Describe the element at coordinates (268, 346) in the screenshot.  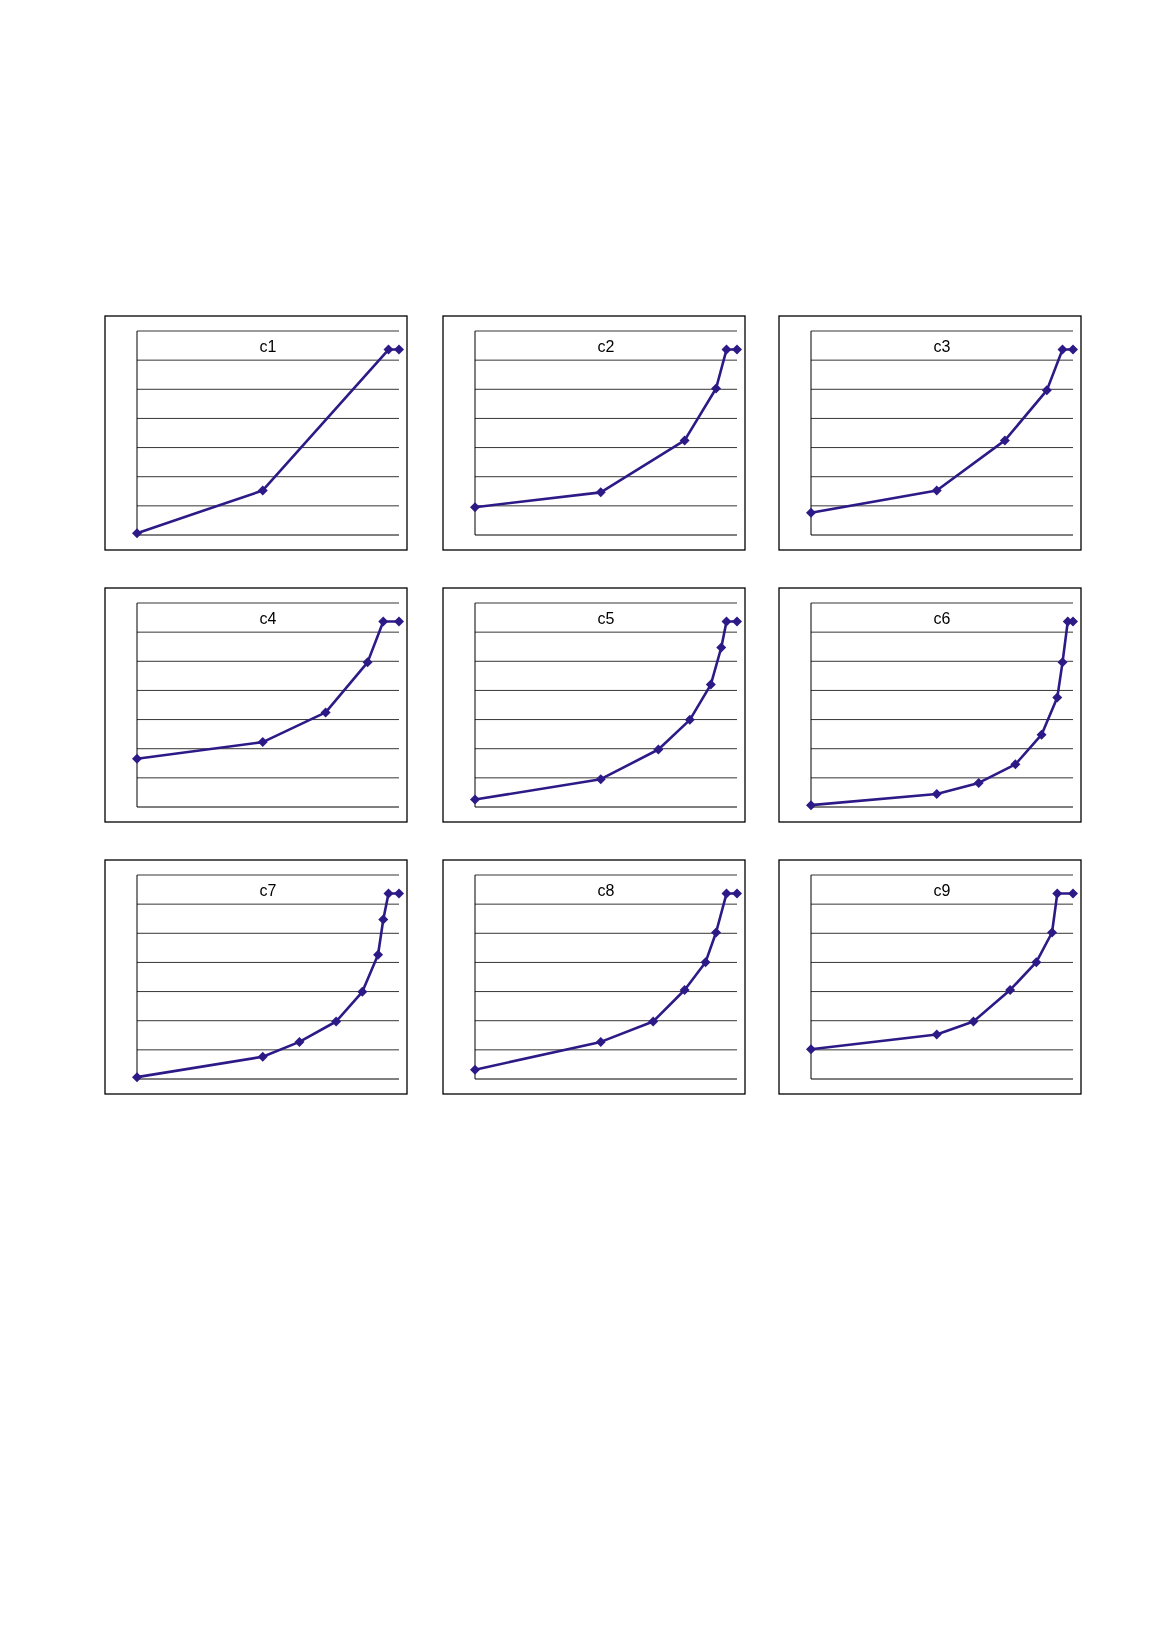
I see `chart-title: c1` at that location.